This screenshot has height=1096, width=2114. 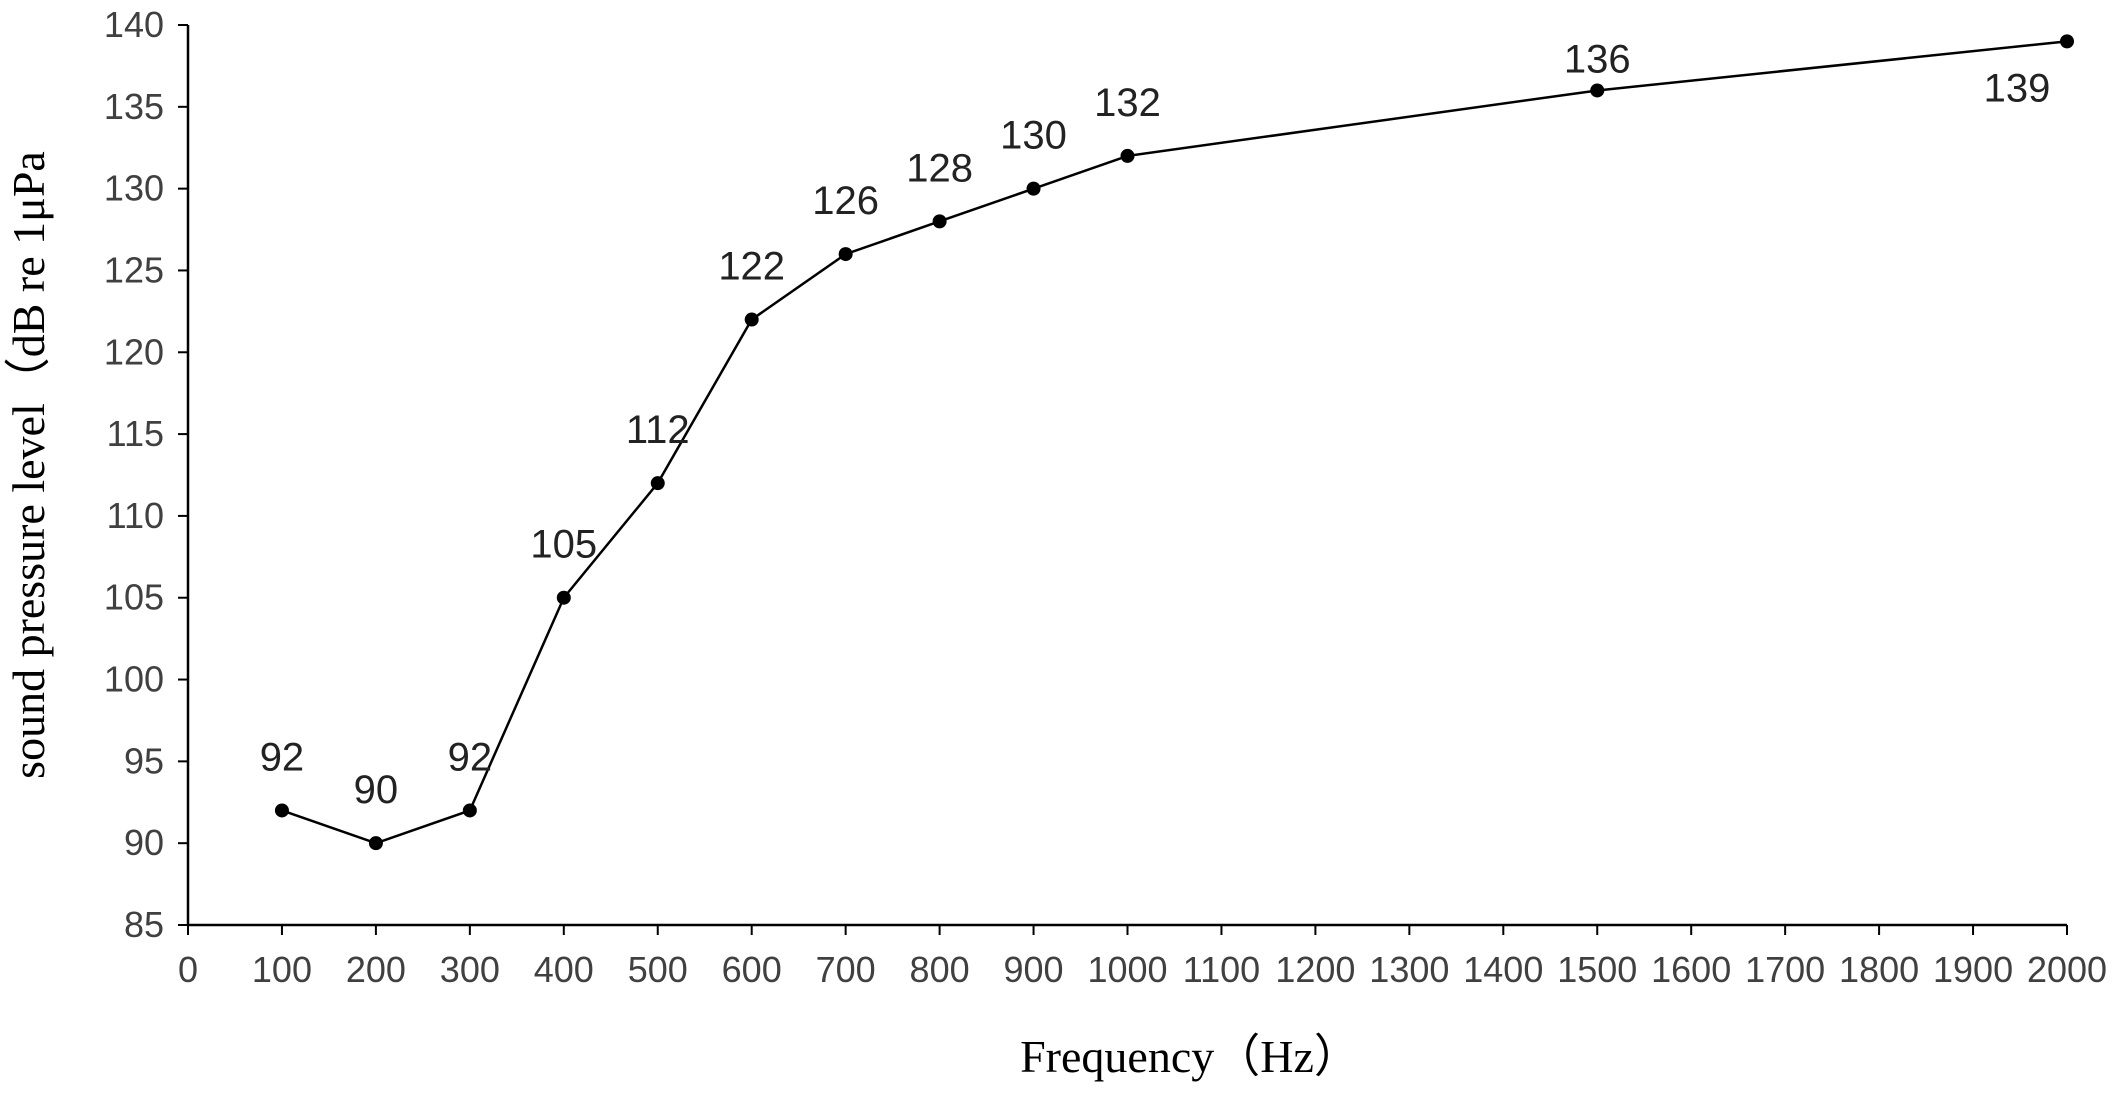 What do you see at coordinates (1597, 969) in the screenshot?
I see `x-tick-label: 1500` at bounding box center [1597, 969].